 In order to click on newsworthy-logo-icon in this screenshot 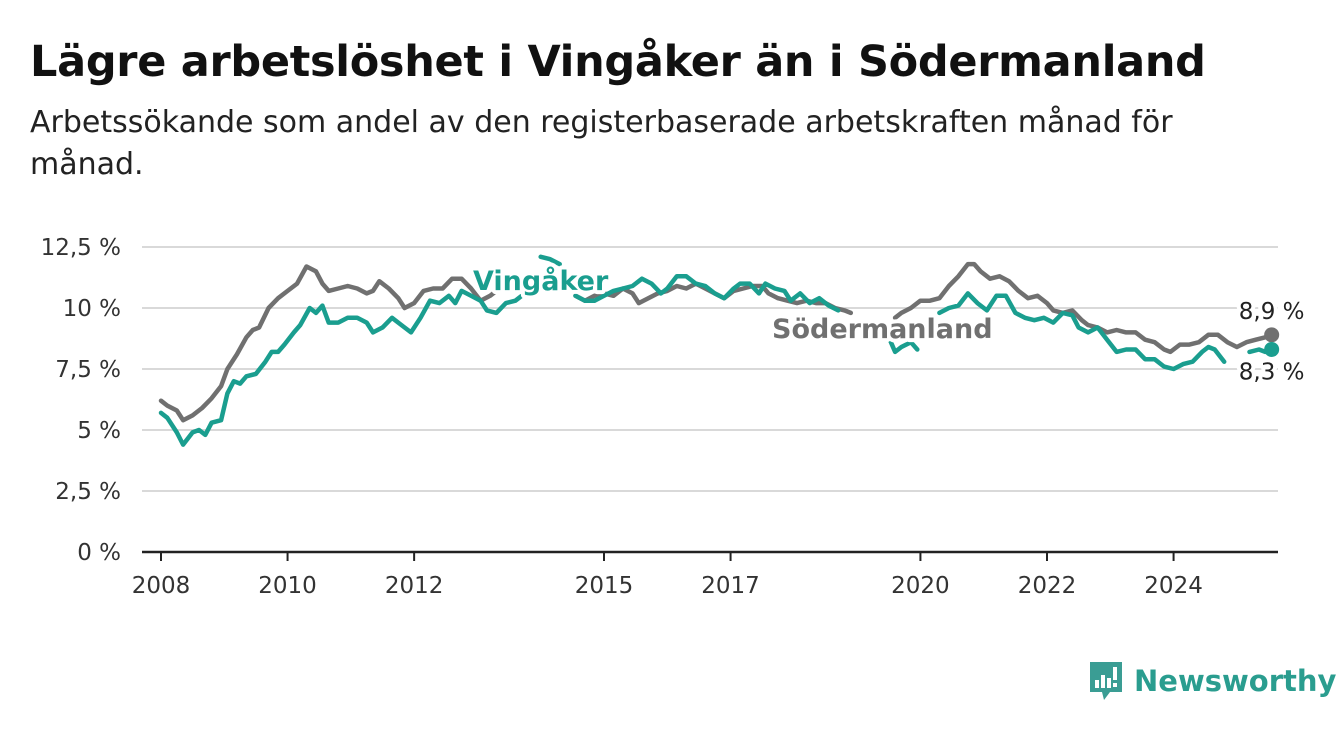, I will do `click(1106, 681)`.